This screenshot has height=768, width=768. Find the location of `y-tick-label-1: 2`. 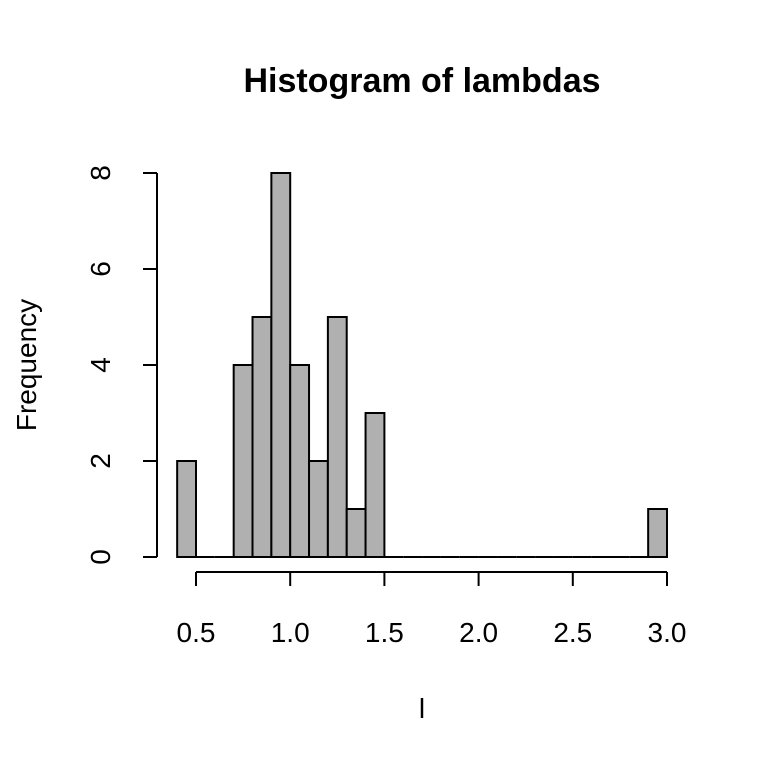

y-tick-label-1: 2 is located at coordinates (100, 461).